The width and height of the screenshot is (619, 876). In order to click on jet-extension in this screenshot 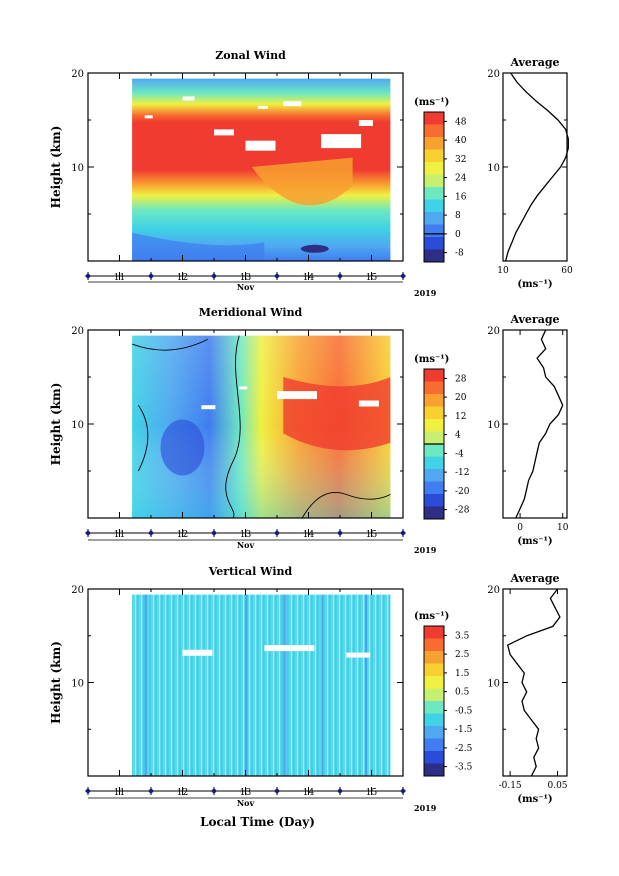, I will do `click(302, 181)`.